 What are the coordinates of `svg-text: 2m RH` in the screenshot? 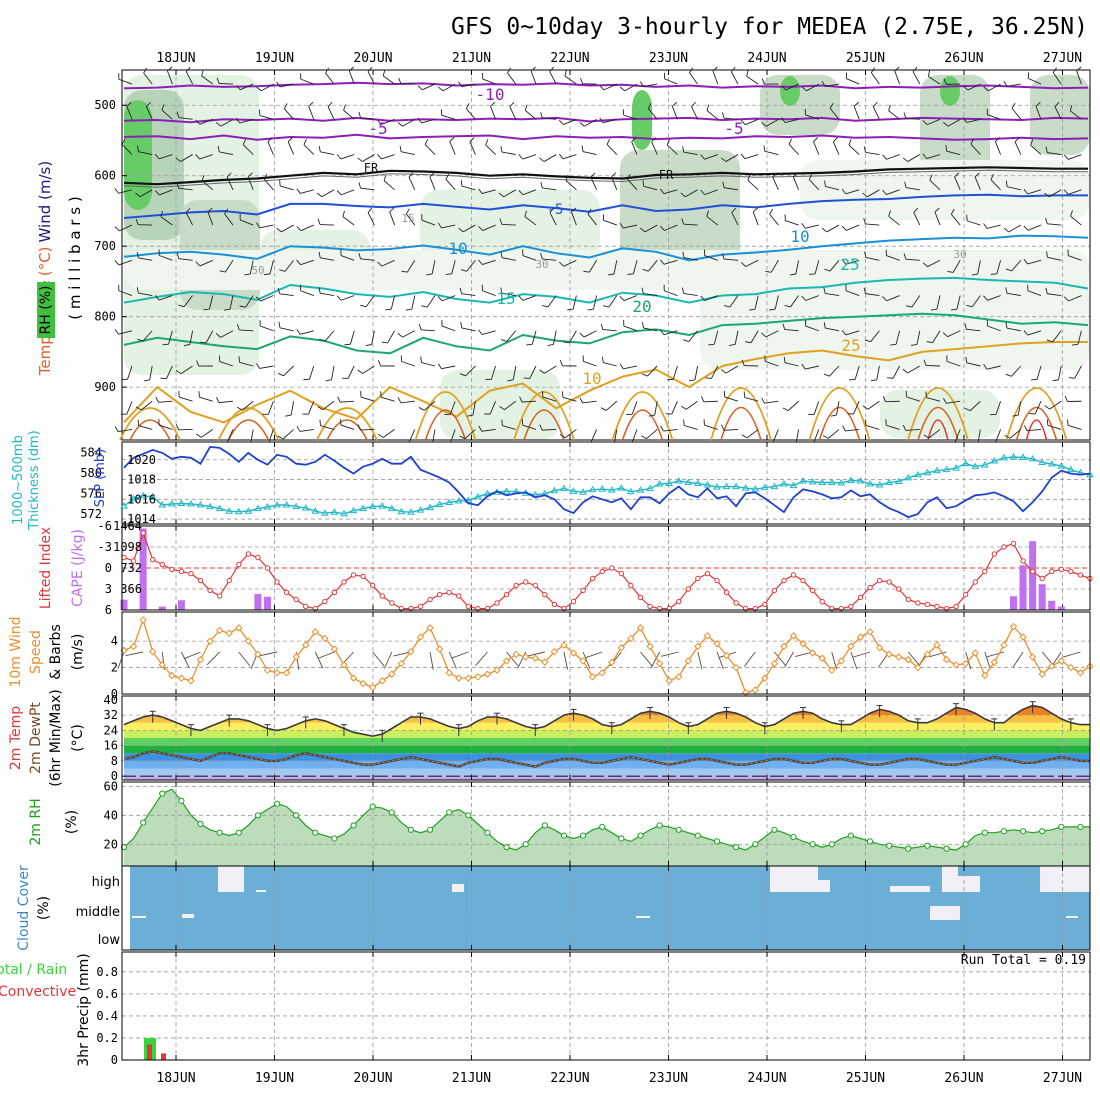 It's located at (36, 821).